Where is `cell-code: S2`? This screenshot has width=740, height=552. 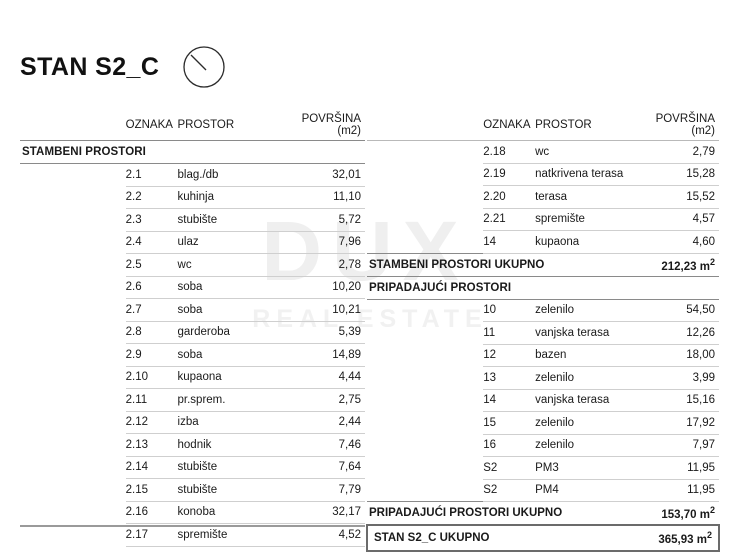 cell-code: S2 is located at coordinates (509, 468).